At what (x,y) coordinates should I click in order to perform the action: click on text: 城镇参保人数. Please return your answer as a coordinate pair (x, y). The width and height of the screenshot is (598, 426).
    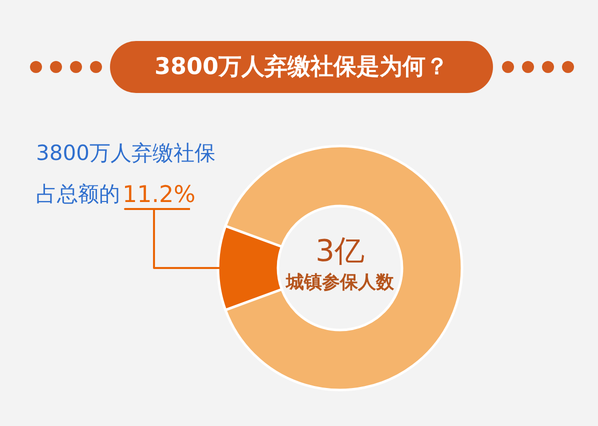
    Looking at the image, I should click on (339, 283).